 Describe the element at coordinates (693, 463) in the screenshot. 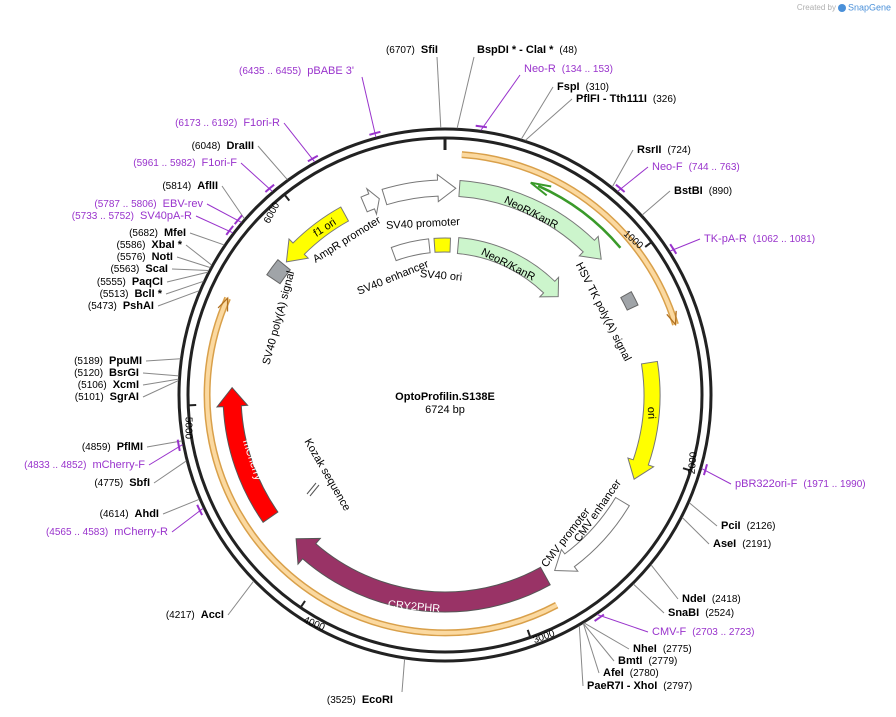

I see `ruler-label: 2000` at that location.